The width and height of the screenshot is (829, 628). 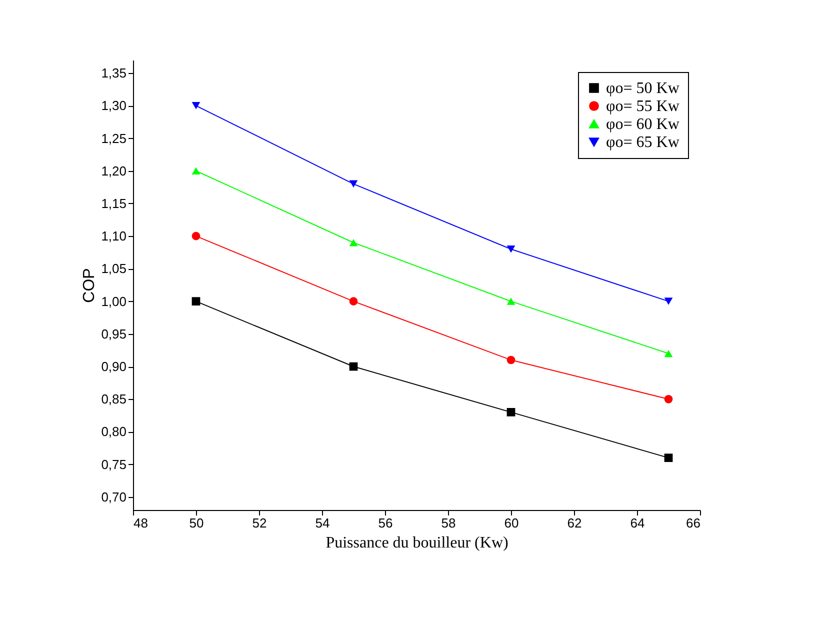 I want to click on y-tick-label: 1,30, so click(x=113, y=106).